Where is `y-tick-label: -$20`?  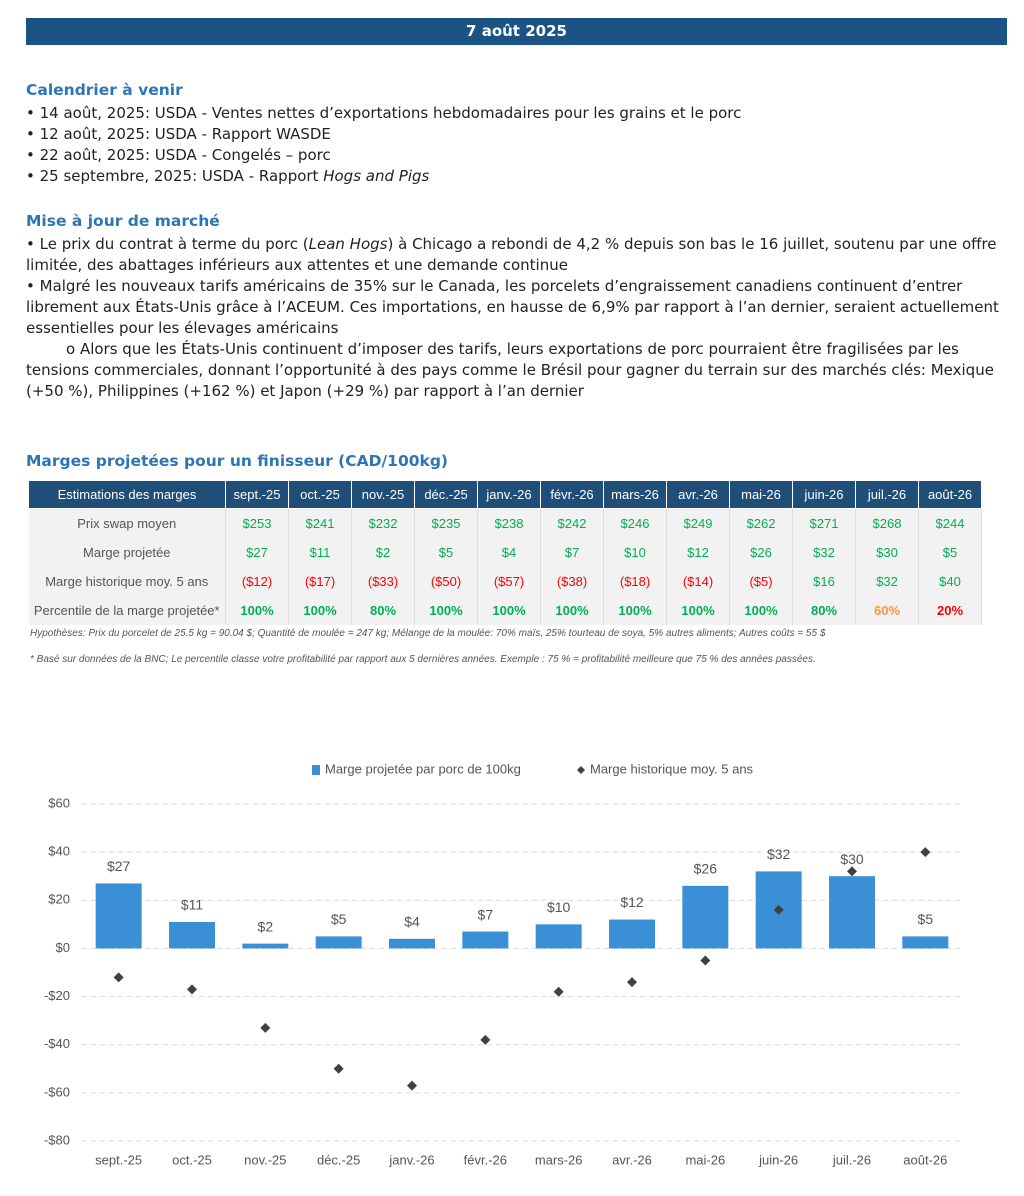
y-tick-label: -$20 is located at coordinates (57, 995).